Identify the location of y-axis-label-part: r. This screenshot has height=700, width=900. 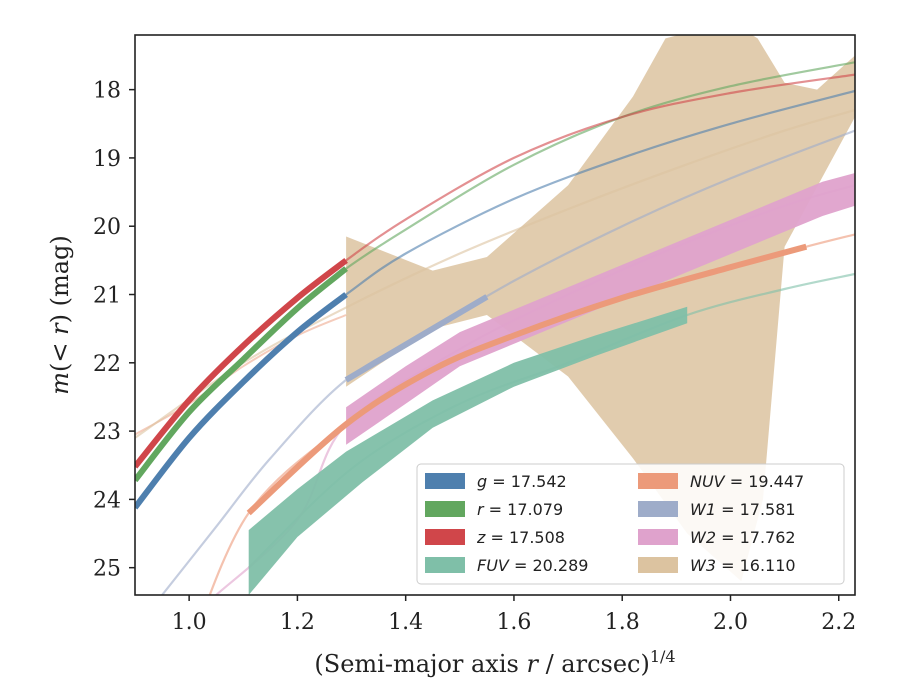
(60, 328).